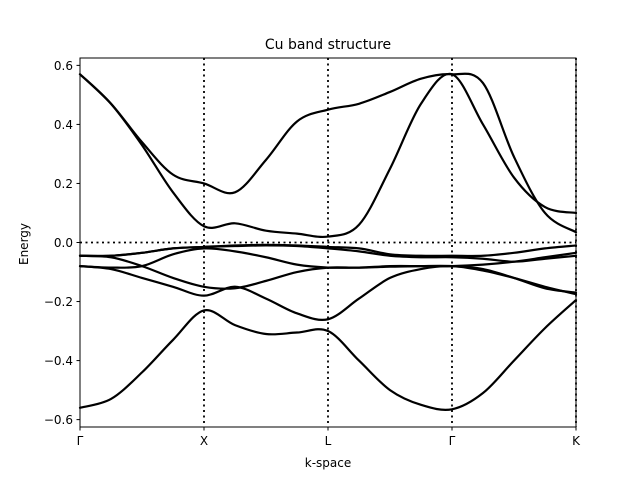  I want to click on y-tick-label: −0.6, so click(58, 420).